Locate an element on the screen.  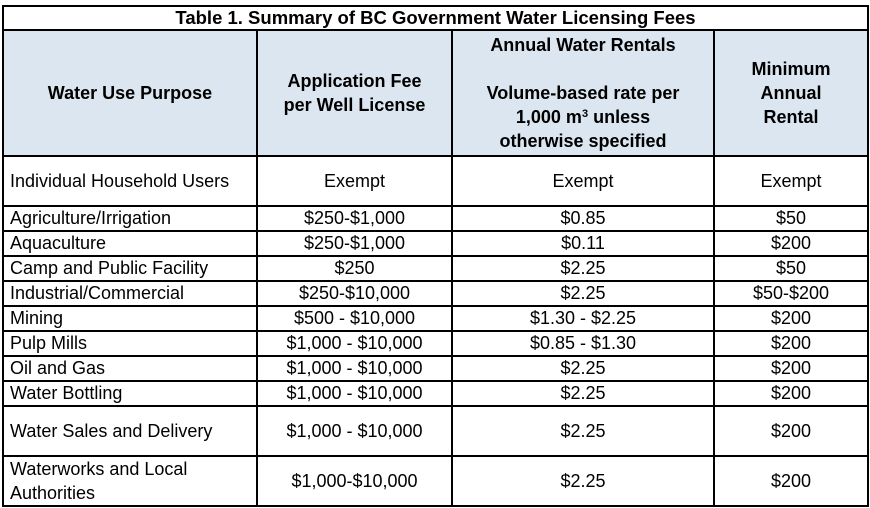
table-row: Oil and Gas $1,000 - $10,000 $2.25 $200 is located at coordinates (435, 368).